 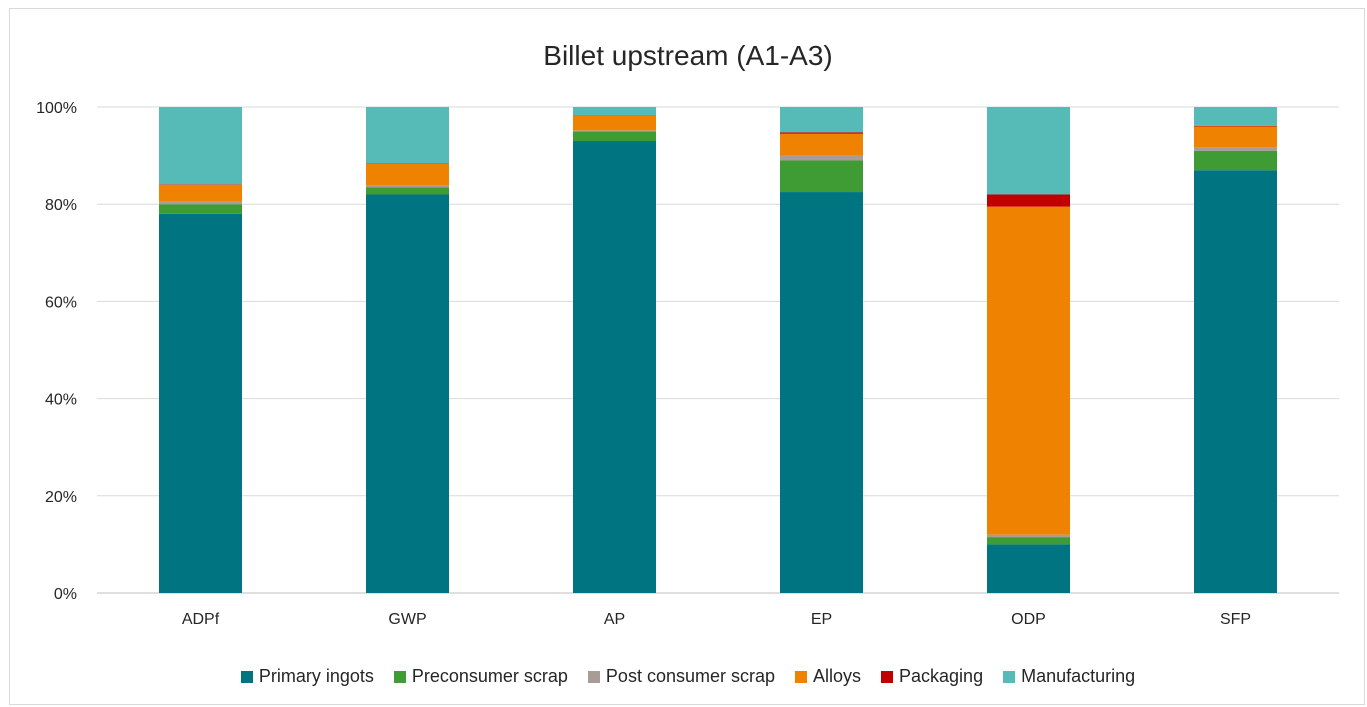 What do you see at coordinates (407, 619) in the screenshot?
I see `x-tick-label: GWP` at bounding box center [407, 619].